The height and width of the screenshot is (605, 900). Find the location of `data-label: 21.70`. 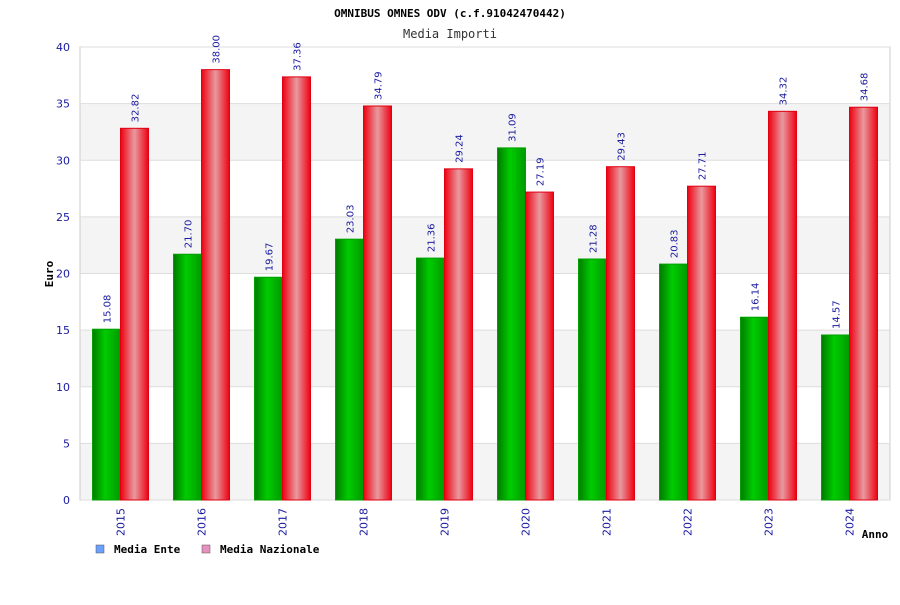

data-label: 21.70 is located at coordinates (189, 234).